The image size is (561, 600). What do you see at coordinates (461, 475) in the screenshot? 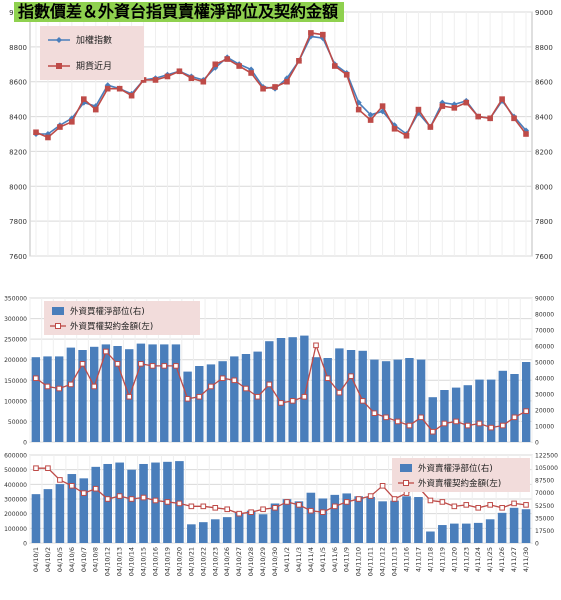
I see `panel3-legend-box` at bounding box center [461, 475].